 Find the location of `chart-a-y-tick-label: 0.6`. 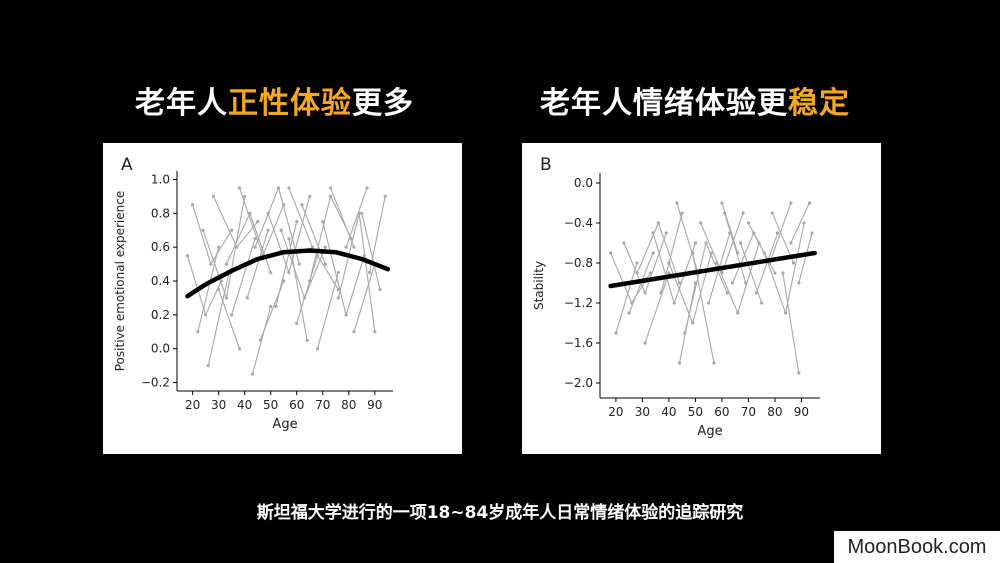

chart-a-y-tick-label: 0.6 is located at coordinates (160, 247).